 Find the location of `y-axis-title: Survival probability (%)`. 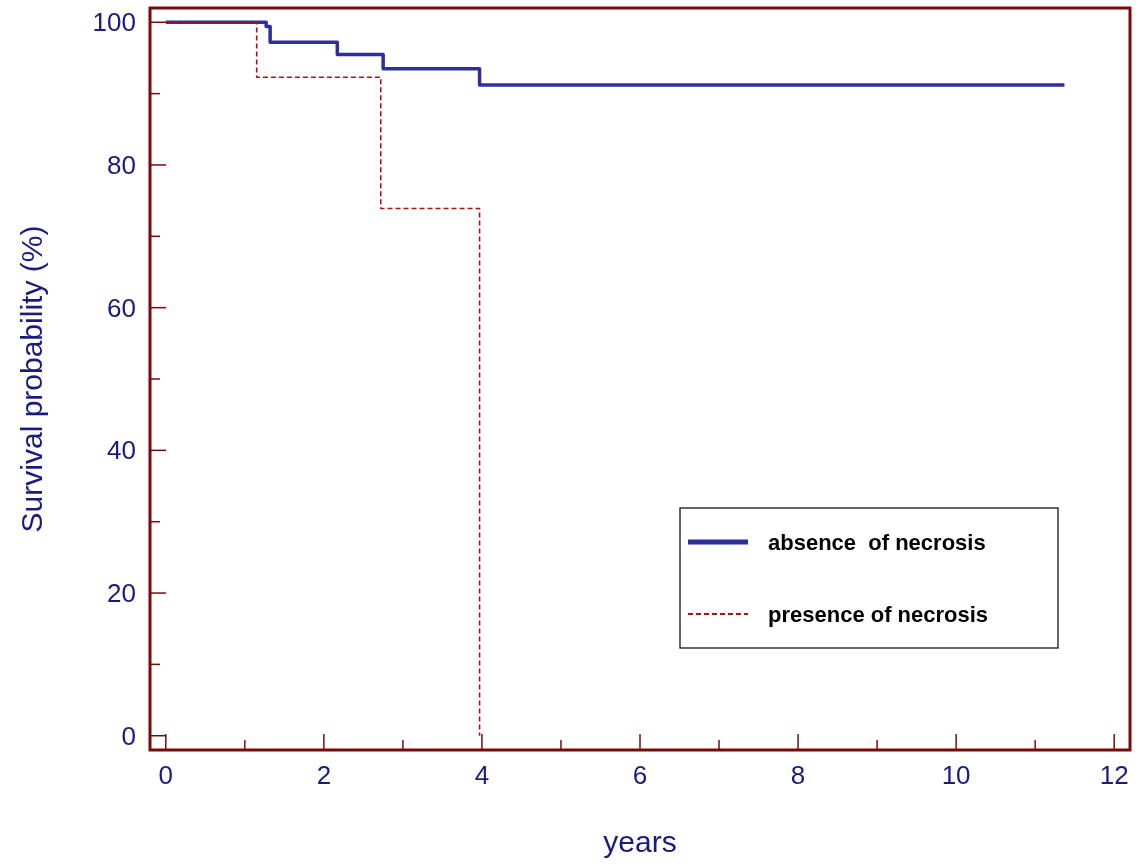

y-axis-title: Survival probability (%) is located at coordinates (31, 379).